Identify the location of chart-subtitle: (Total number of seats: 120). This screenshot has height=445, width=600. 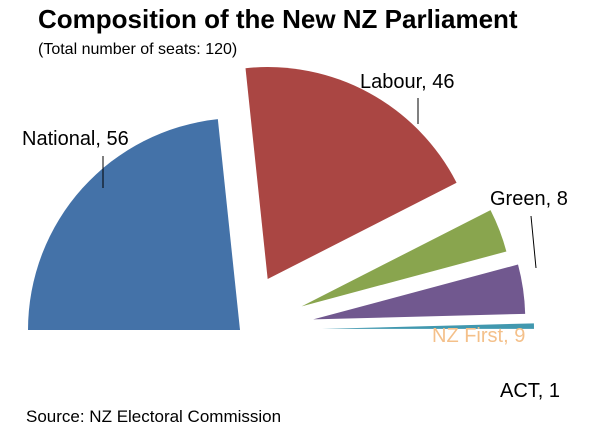
(138, 49).